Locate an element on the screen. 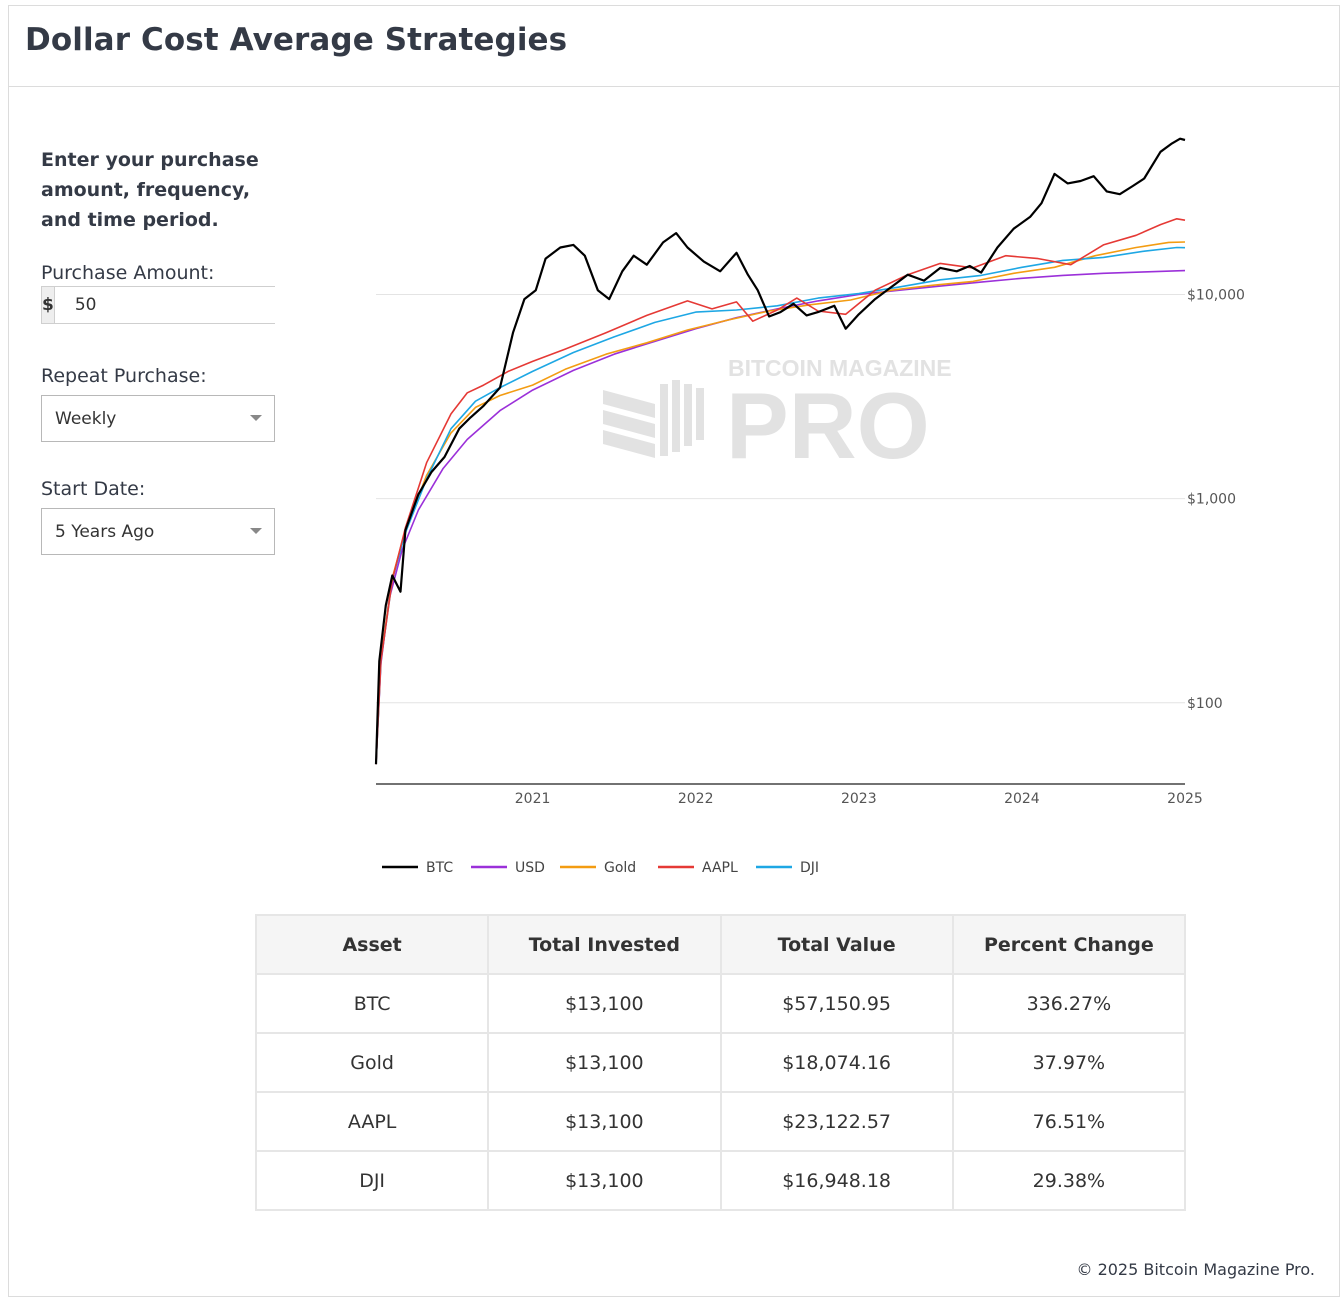  cell-asset: BTC is located at coordinates (372, 1003).